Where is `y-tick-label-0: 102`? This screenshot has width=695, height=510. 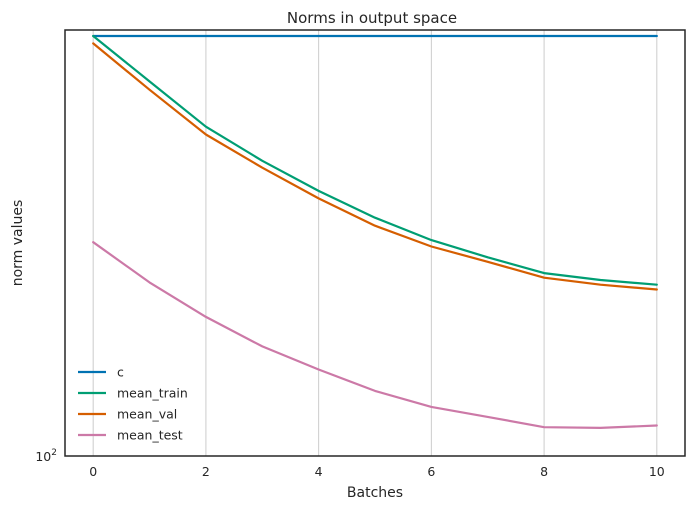
y-tick-label-0: 102 is located at coordinates (46, 456).